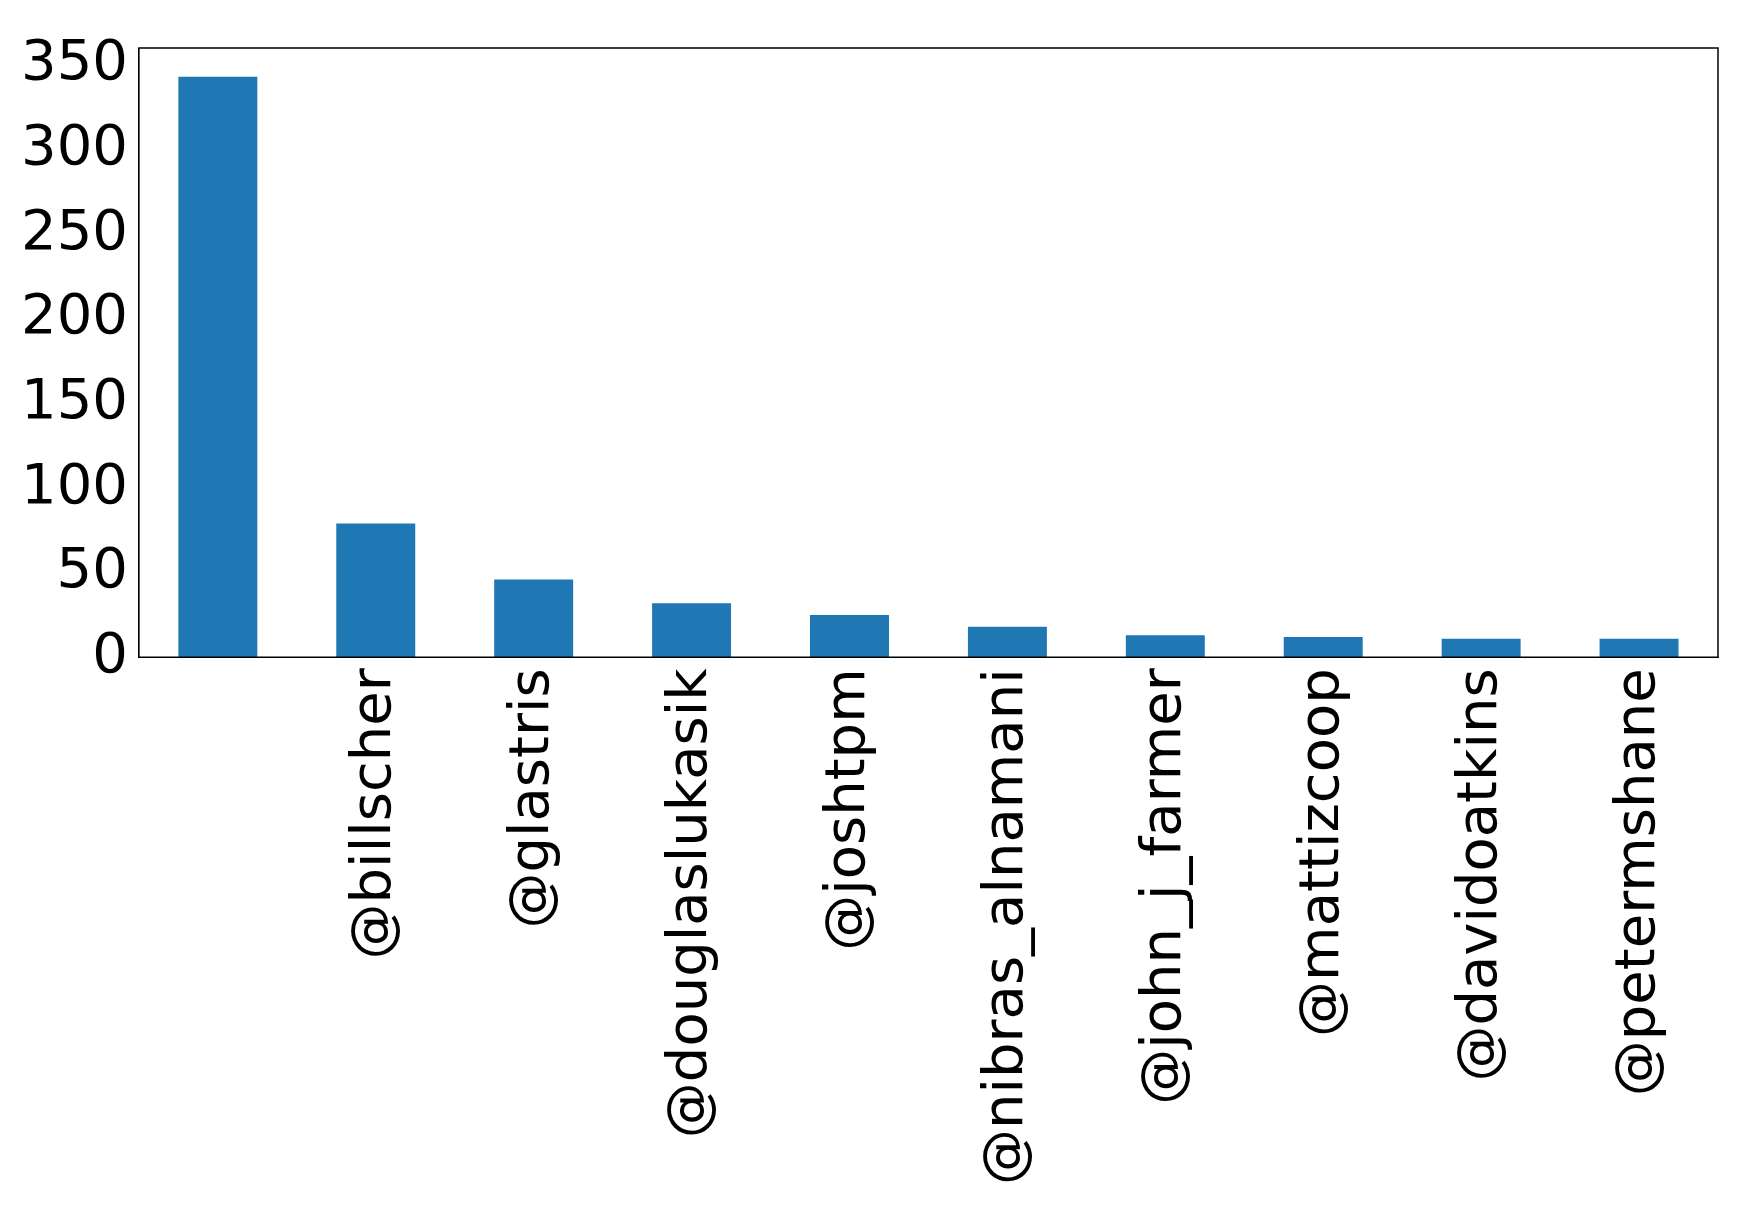 The width and height of the screenshot is (1759, 1213). I want to click on x-tick-label: @joshtpm, so click(845, 809).